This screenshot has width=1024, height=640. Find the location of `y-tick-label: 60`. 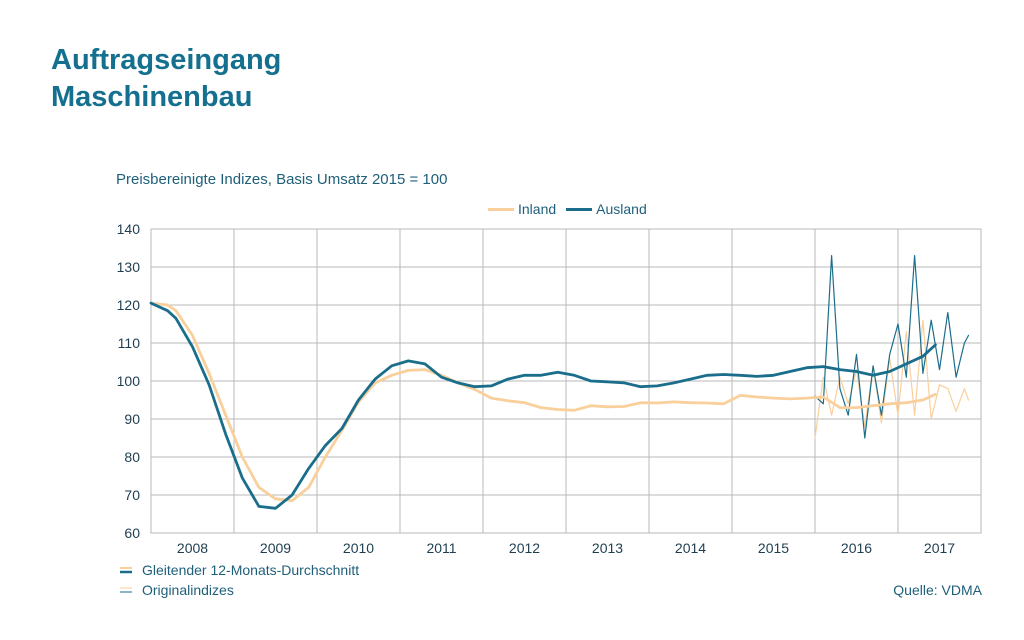

y-tick-label: 60 is located at coordinates (132, 533).